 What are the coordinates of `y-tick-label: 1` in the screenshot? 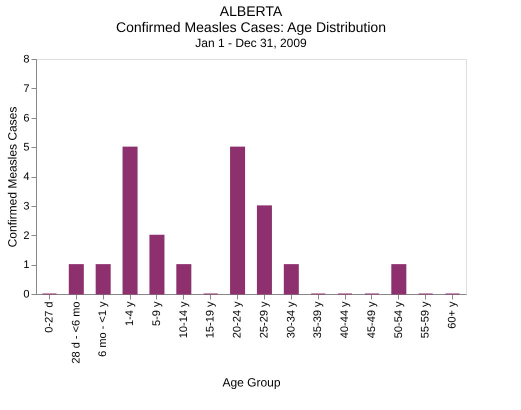 It's located at (26, 265).